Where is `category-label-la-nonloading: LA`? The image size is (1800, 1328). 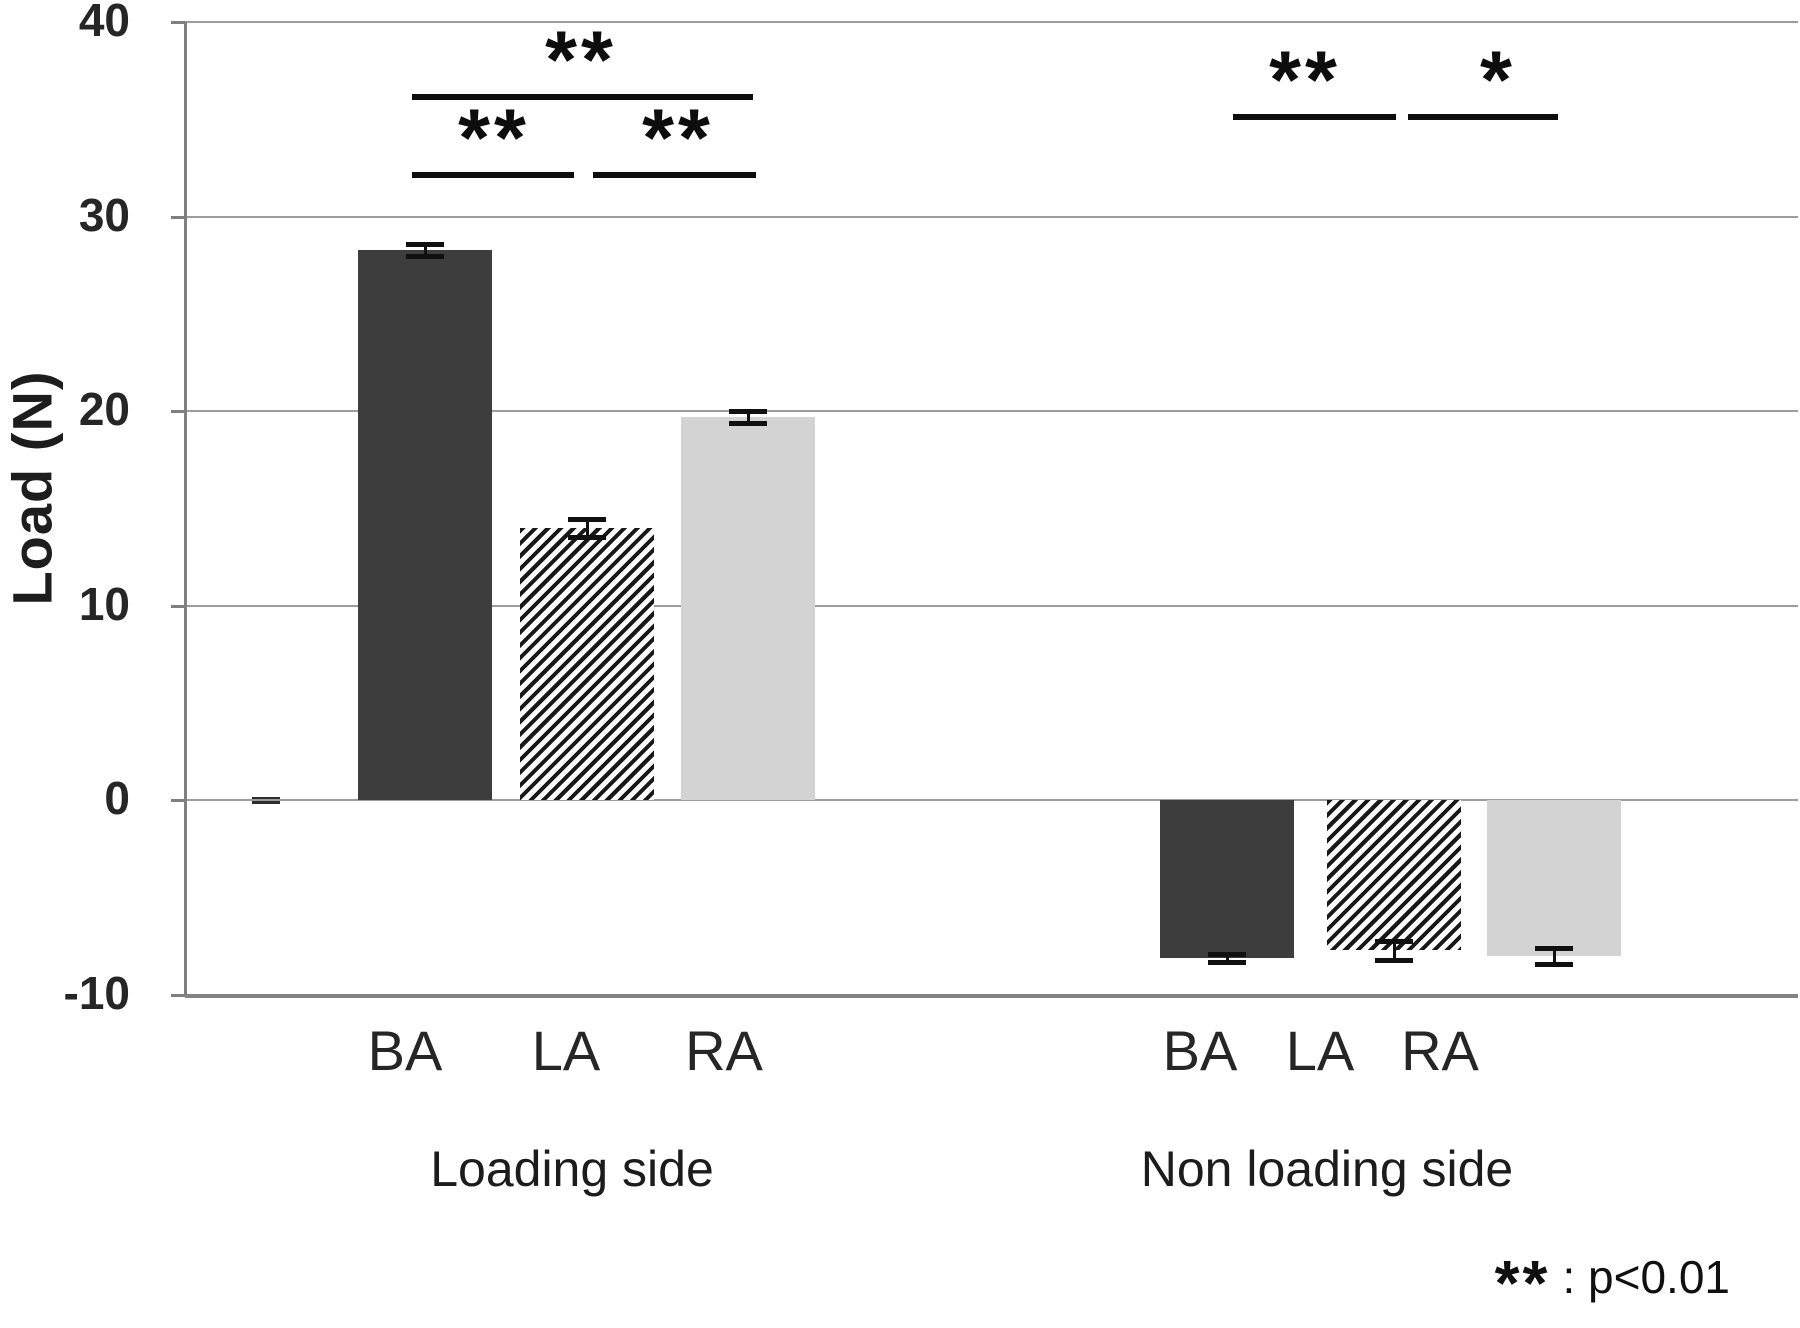 category-label-la-nonloading: LA is located at coordinates (1320, 1050).